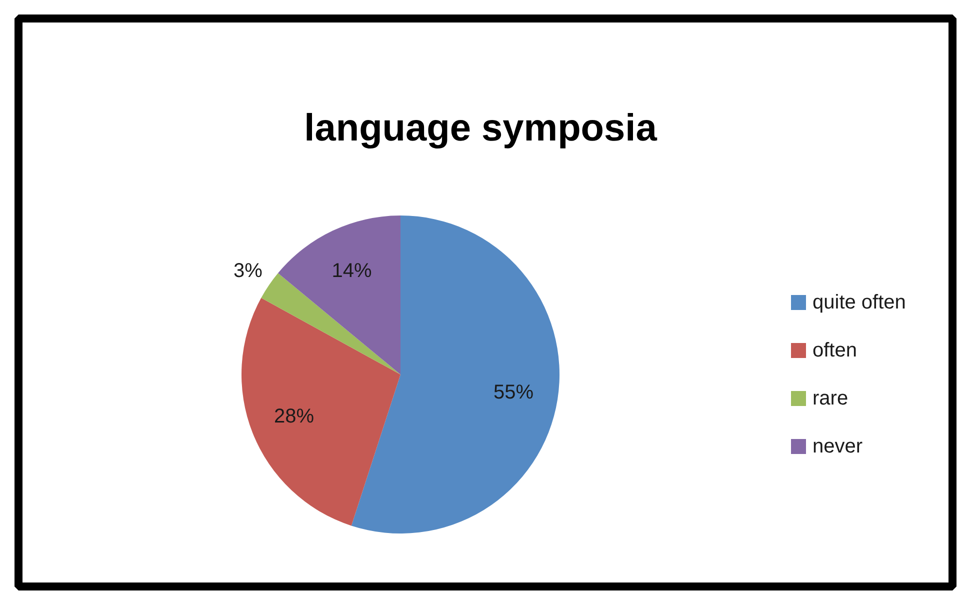  Describe the element at coordinates (352, 271) in the screenshot. I see `data-label: 14%` at that location.